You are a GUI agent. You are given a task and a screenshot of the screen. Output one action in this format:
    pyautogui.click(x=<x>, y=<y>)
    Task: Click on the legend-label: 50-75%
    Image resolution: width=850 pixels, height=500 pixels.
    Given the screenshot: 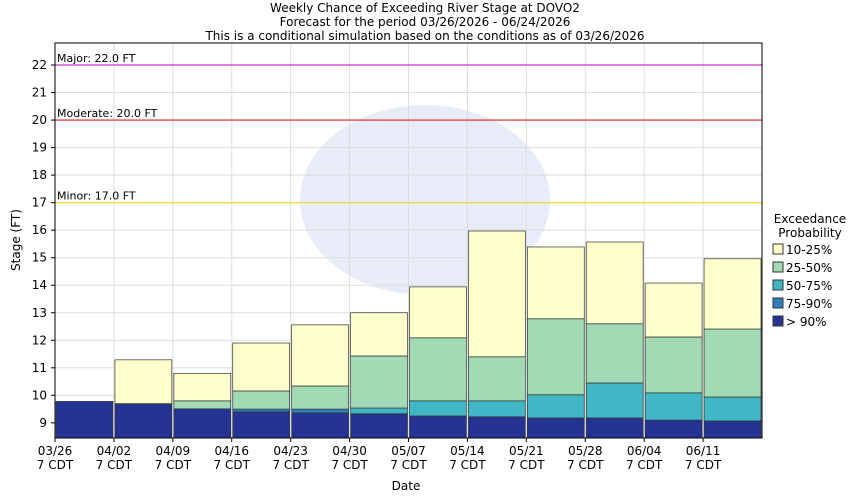 What is the action you would take?
    pyautogui.click(x=809, y=286)
    